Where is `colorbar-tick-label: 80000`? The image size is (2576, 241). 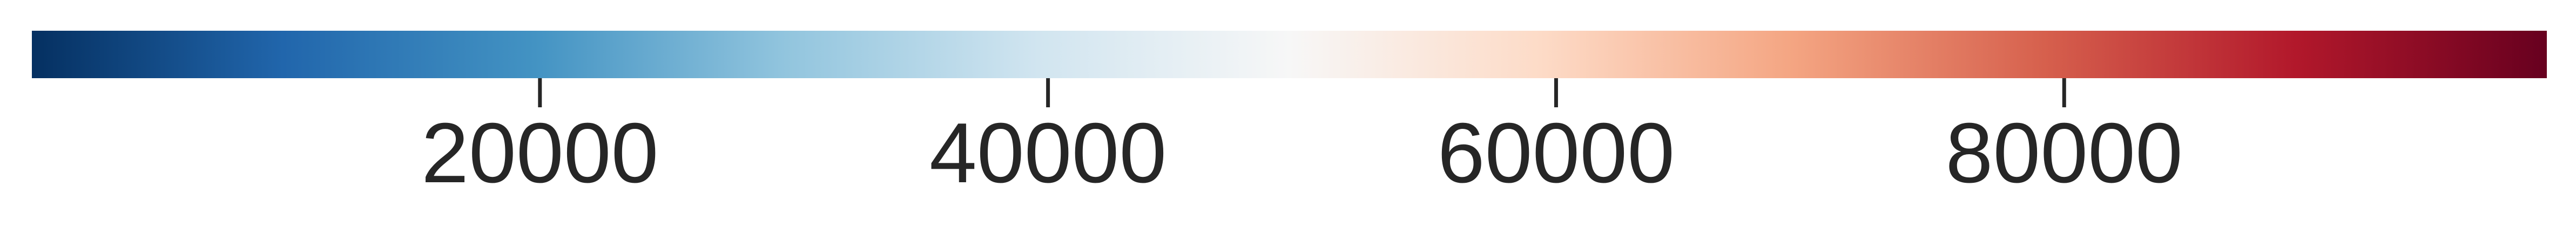 colorbar-tick-label: 80000 is located at coordinates (2064, 153).